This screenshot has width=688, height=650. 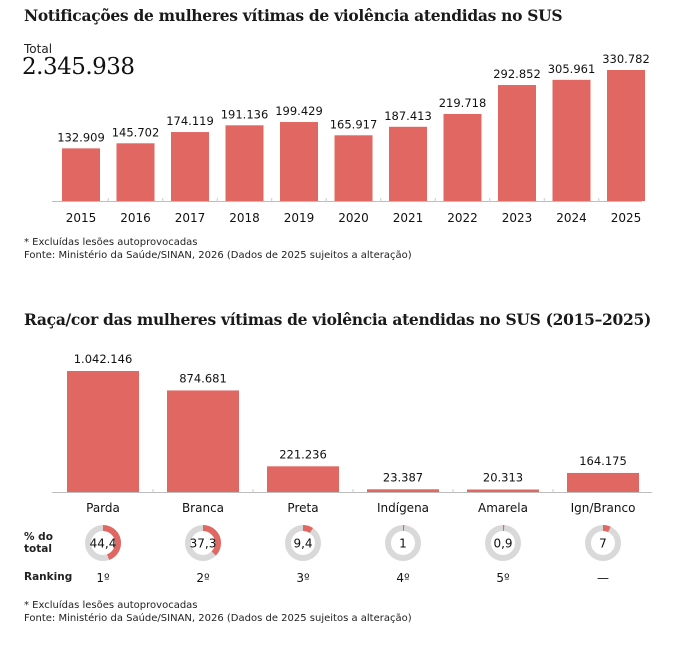 What do you see at coordinates (408, 116) in the screenshot?
I see `data-label-2021: 187.413` at bounding box center [408, 116].